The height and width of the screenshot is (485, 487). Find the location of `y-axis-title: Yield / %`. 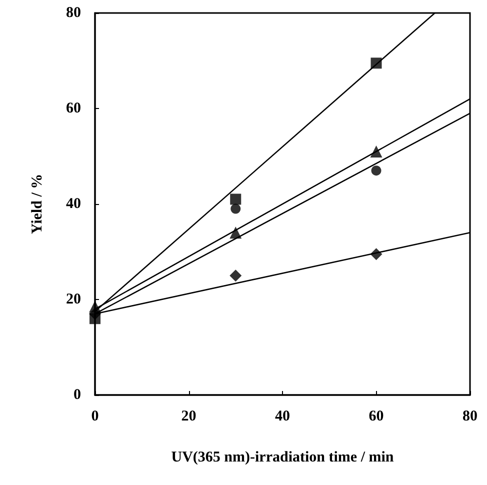

y-axis-title: Yield / % is located at coordinates (38, 204).